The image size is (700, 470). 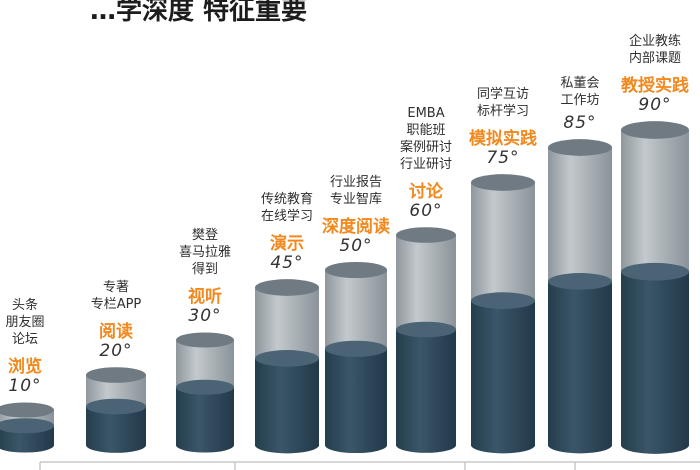 I want to click on category-label-5: 深度阅读, so click(x=356, y=226).